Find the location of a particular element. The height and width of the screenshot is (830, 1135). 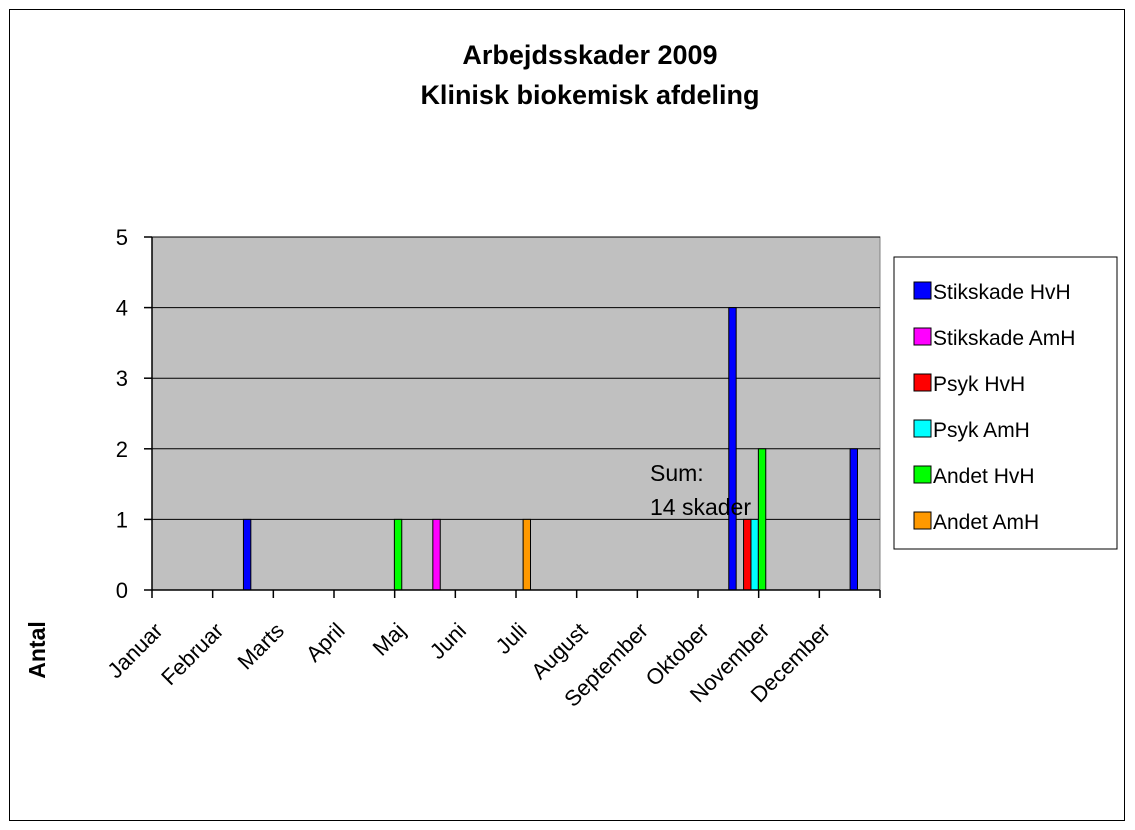

chart-title: Arbejdsskader 2009 is located at coordinates (590, 55).